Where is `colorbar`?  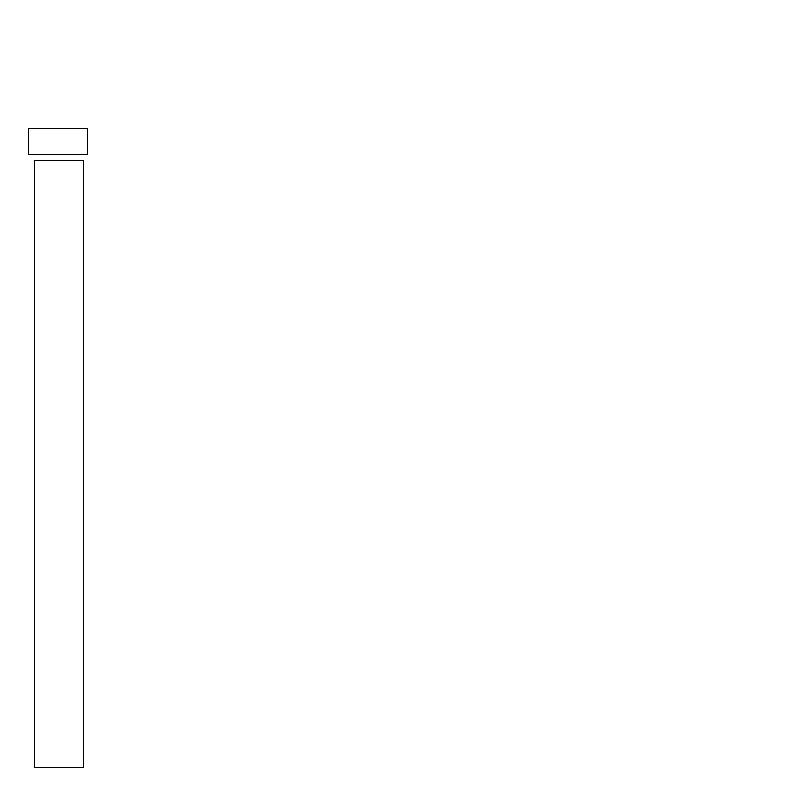 colorbar is located at coordinates (88, 453).